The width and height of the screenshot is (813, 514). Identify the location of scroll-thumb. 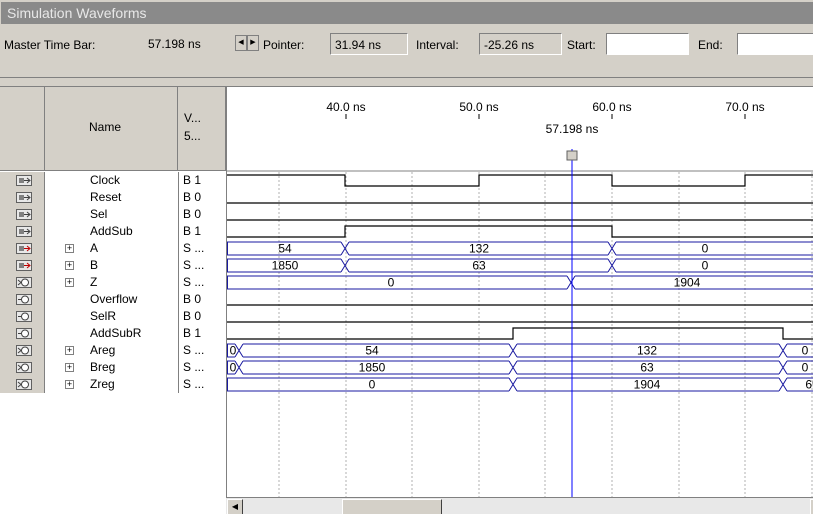
(392, 506).